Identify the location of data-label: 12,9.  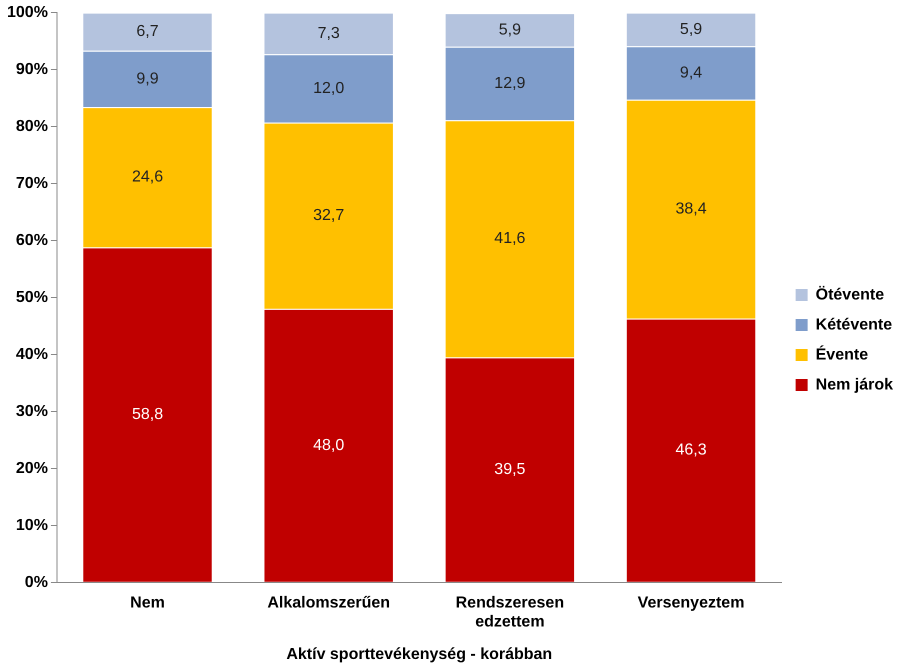
(510, 83).